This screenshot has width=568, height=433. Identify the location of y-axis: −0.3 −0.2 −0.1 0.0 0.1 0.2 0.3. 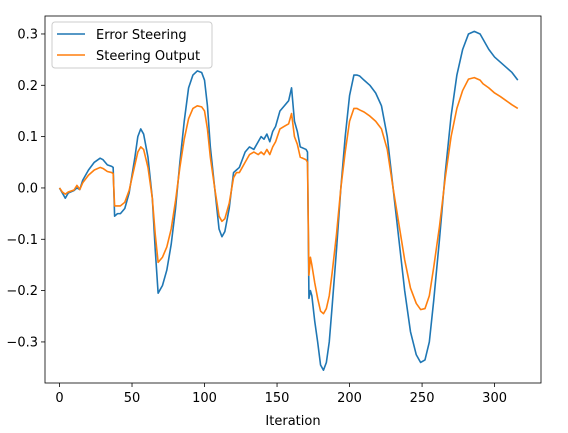
(25, 188).